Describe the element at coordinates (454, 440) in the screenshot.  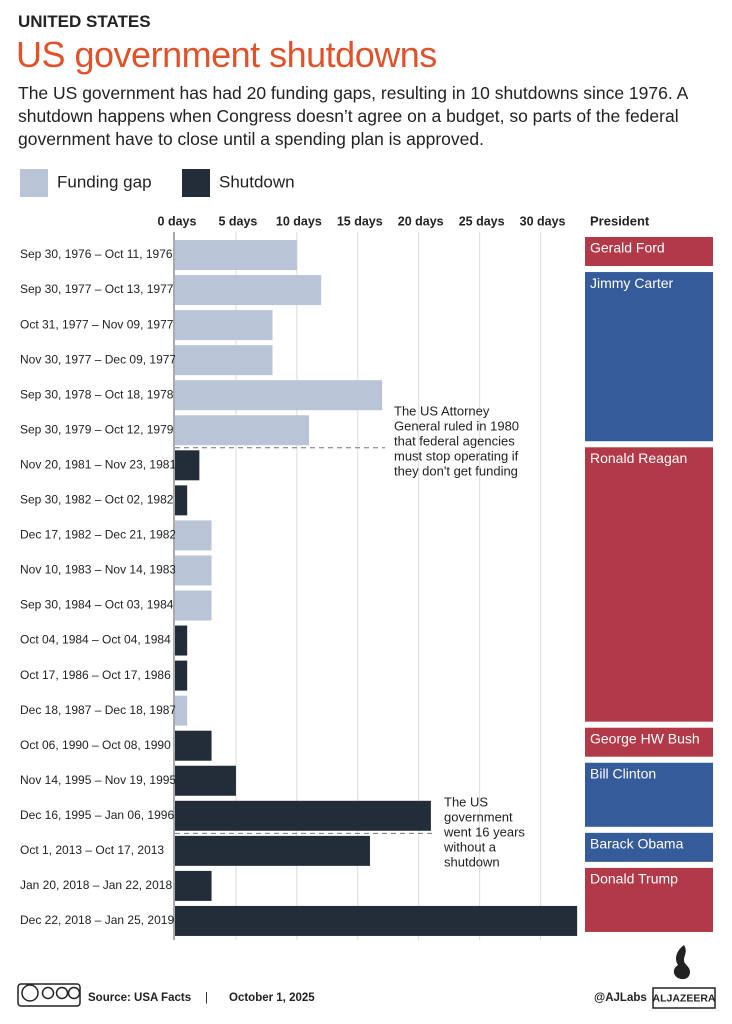
I see `annotation-text: that federal agencies` at that location.